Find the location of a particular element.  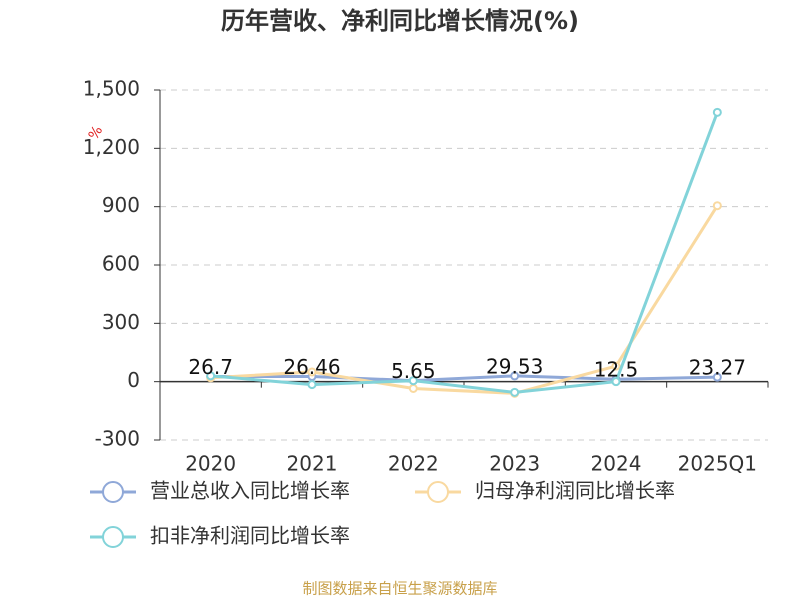

legend-label: 扣非净利润同比增长率 is located at coordinates (250, 536).